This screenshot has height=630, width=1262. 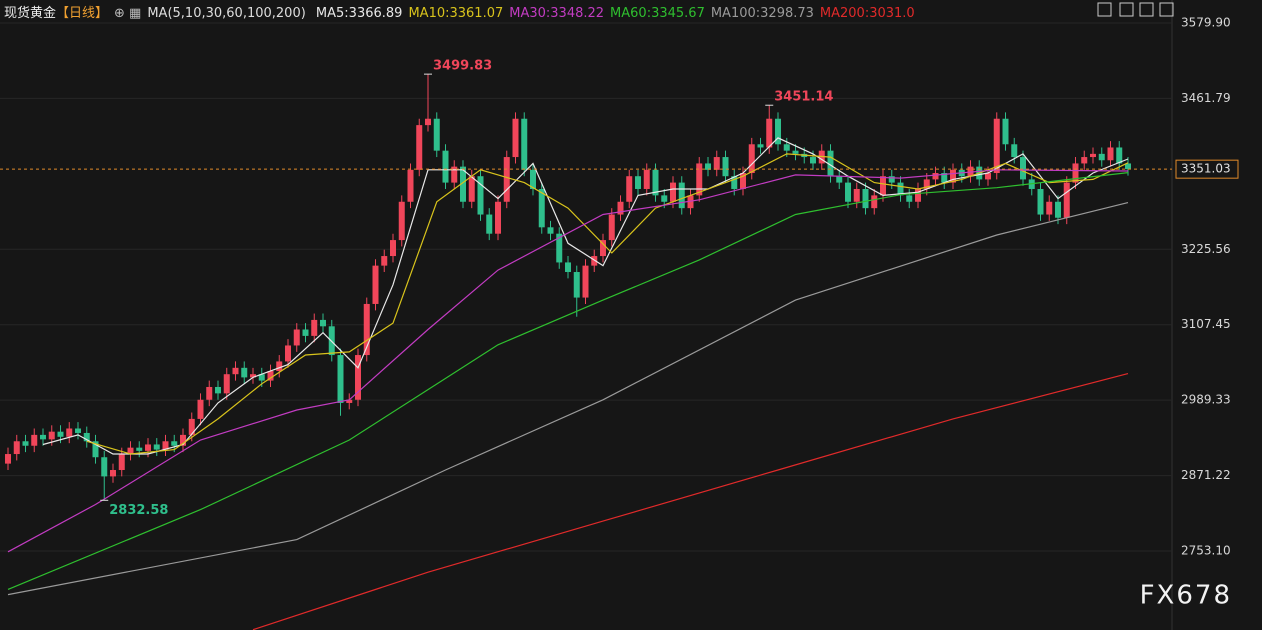 What do you see at coordinates (803, 97) in the screenshot?
I see `annotation-label: 3451.14` at bounding box center [803, 97].